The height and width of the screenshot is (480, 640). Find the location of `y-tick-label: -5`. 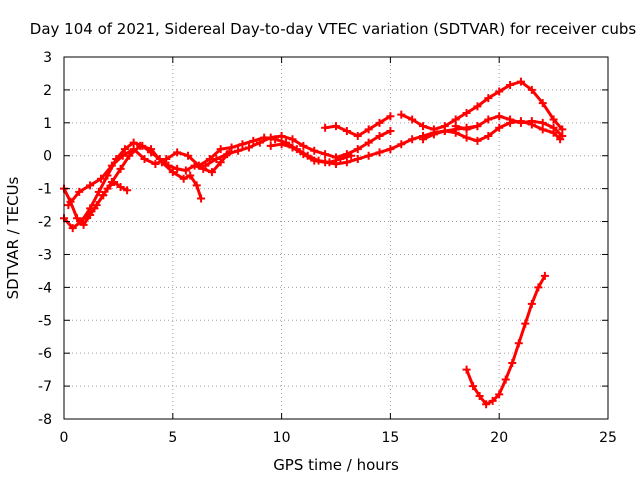

y-tick-label: -5 is located at coordinates (45, 321).